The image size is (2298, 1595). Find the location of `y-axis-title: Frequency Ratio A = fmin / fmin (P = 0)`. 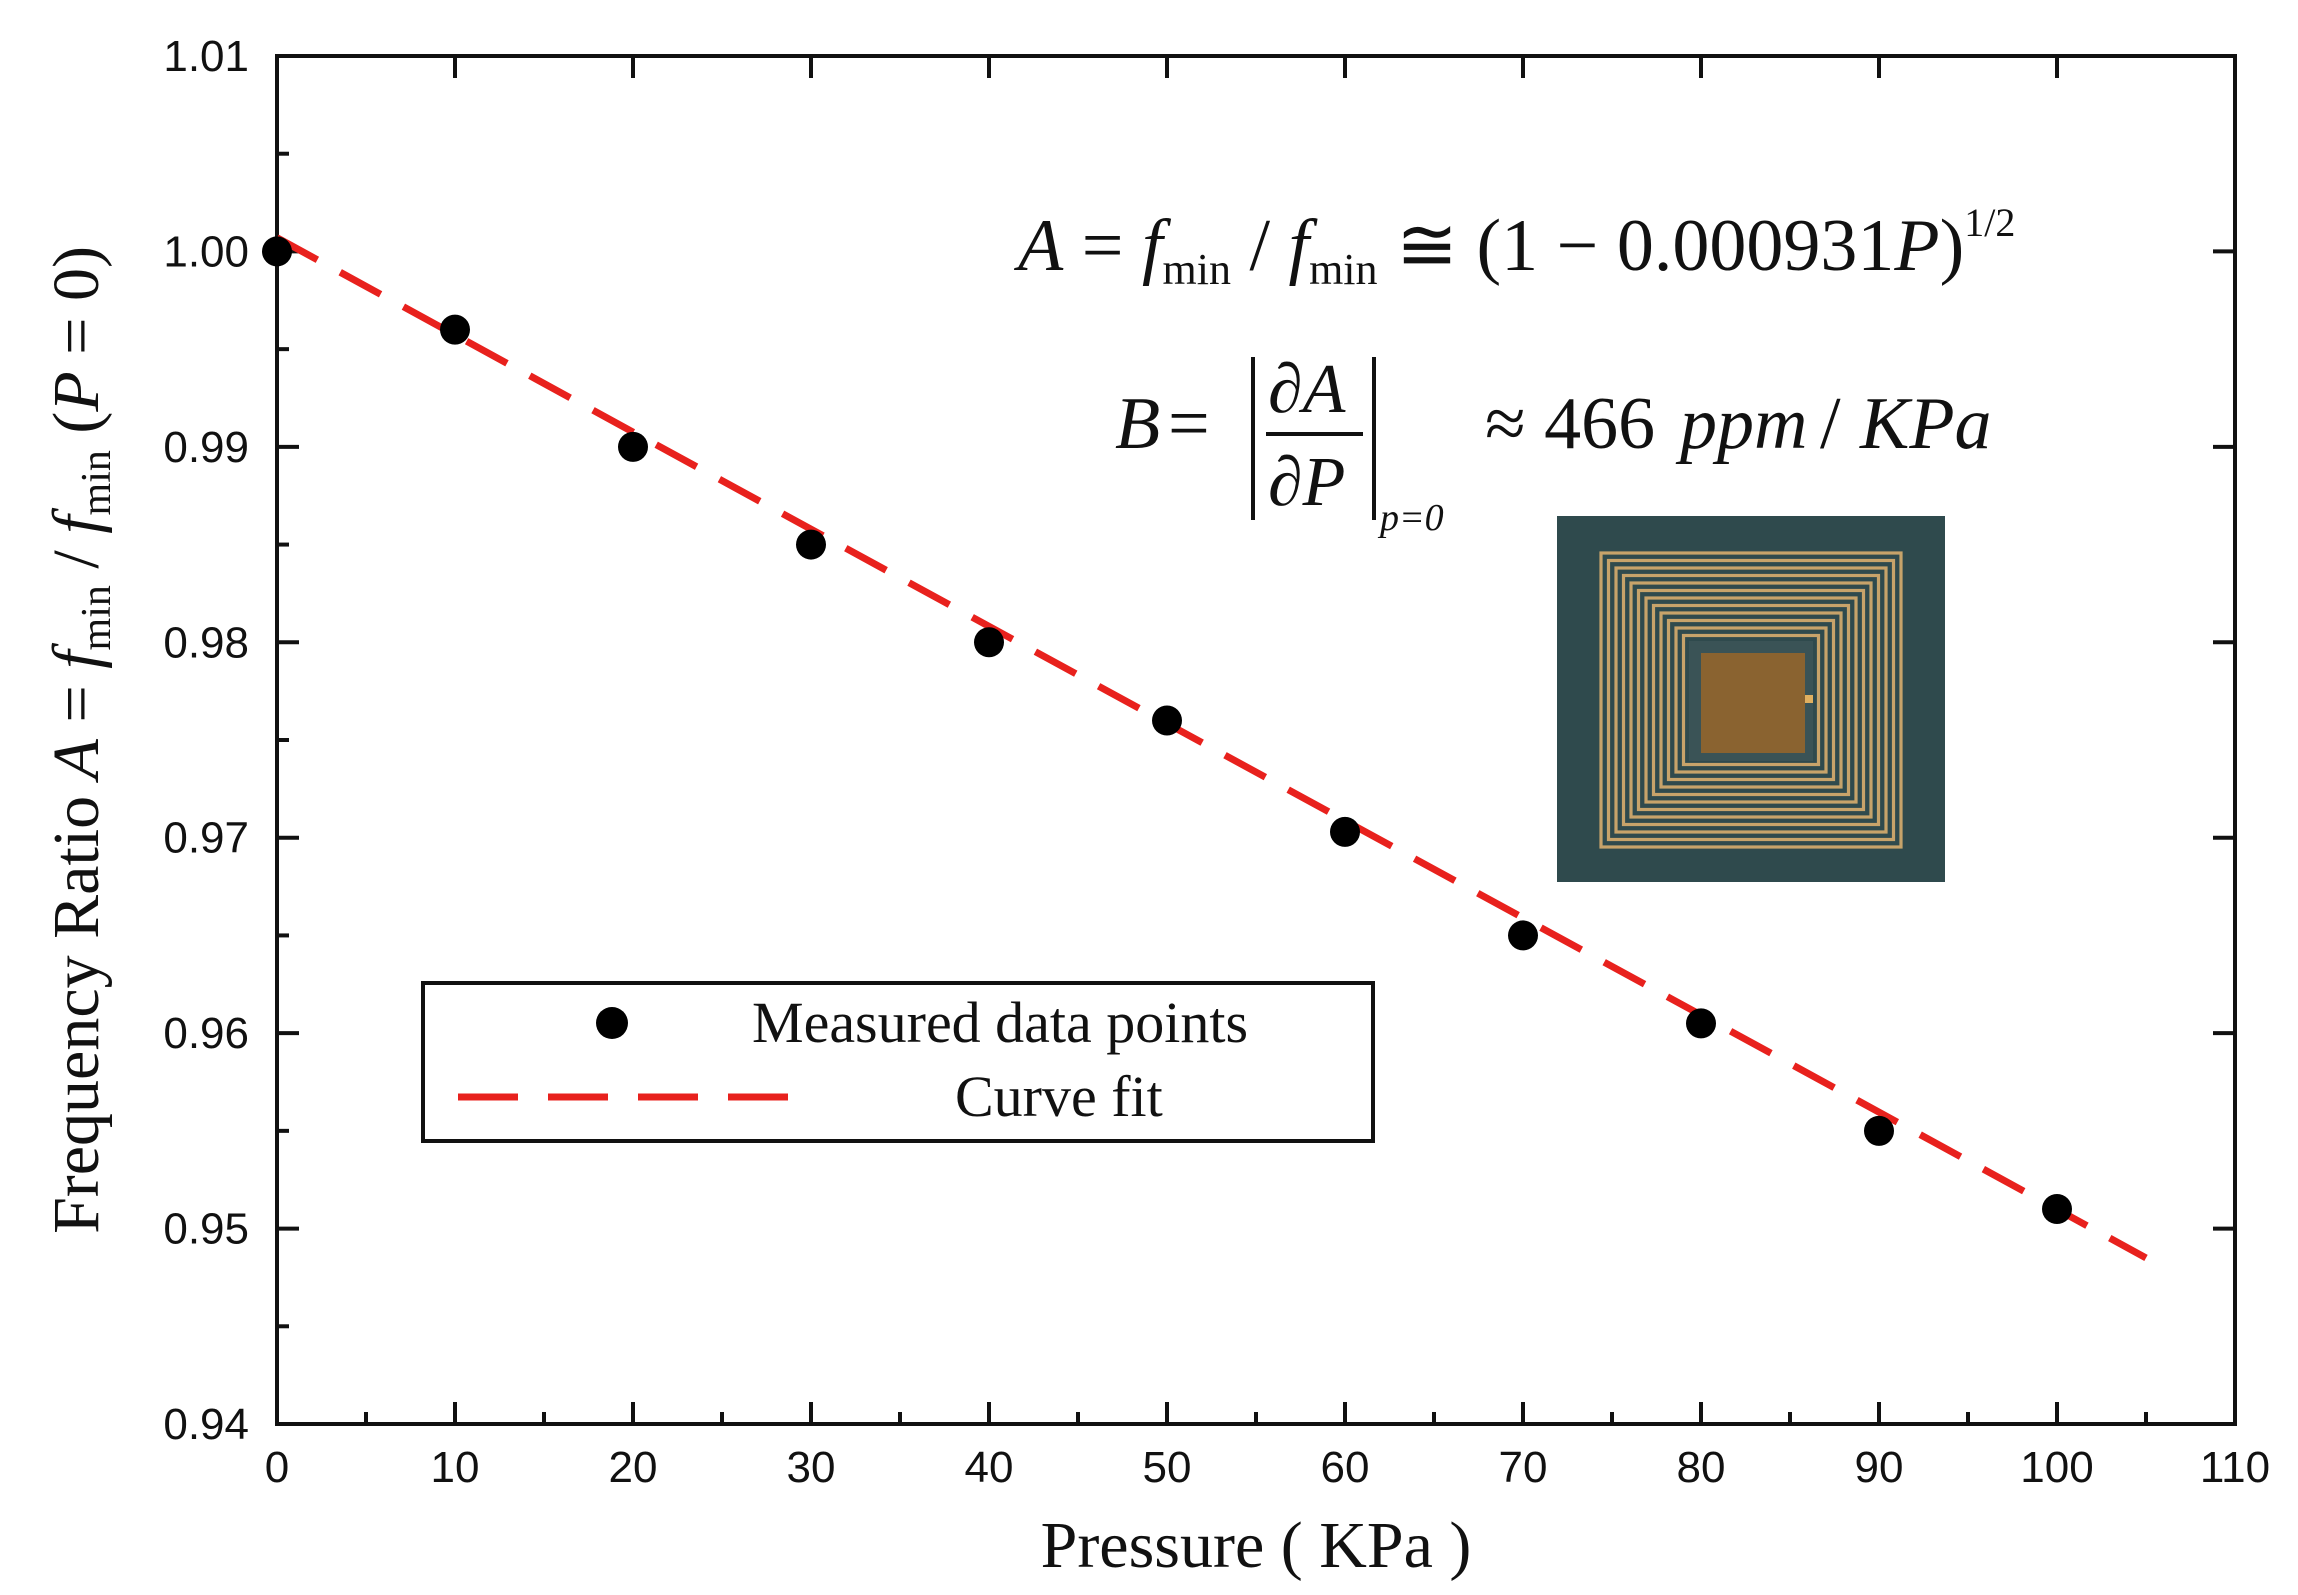

y-axis-title: Frequency Ratio A = fmin / fmin (P = 0) is located at coordinates (80, 740).